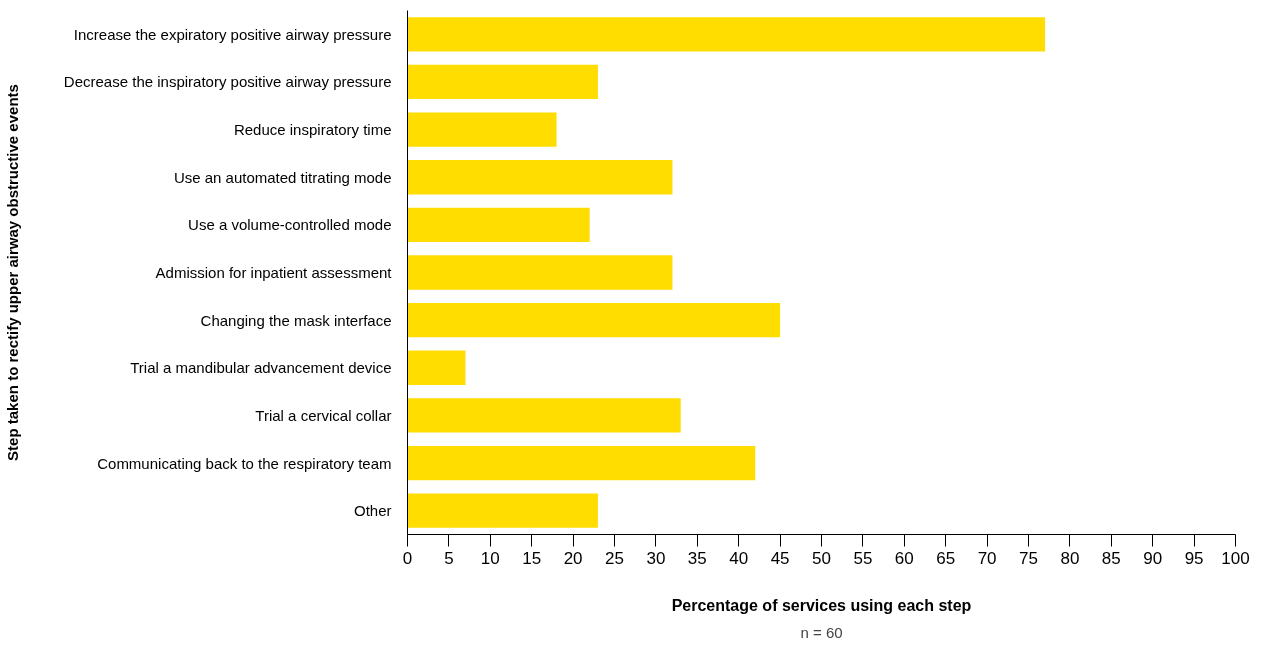 Image resolution: width=1266 pixels, height=652 pixels. What do you see at coordinates (656, 558) in the screenshot?
I see `x-tick-label: 30` at bounding box center [656, 558].